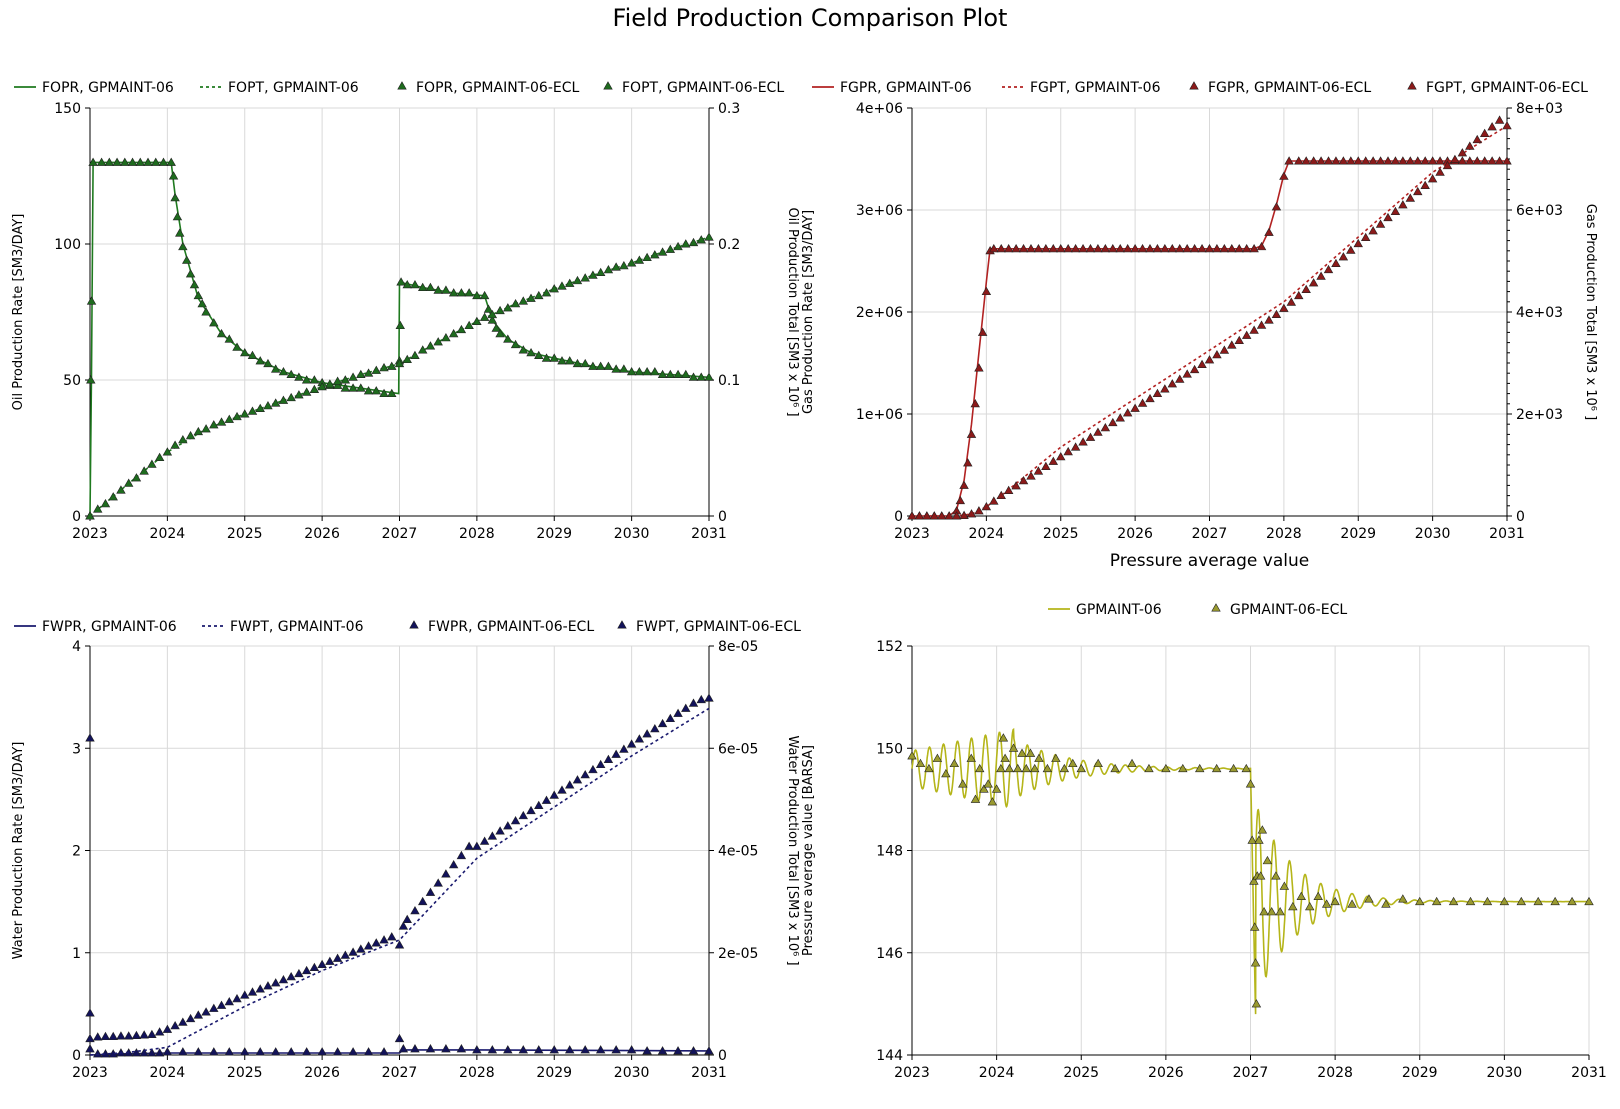 This screenshot has height=1109, width=1620. Describe the element at coordinates (1590, 312) in the screenshot. I see `right-axis-title: Gas Production Total [SM3 x 10⁶ ]` at that location.